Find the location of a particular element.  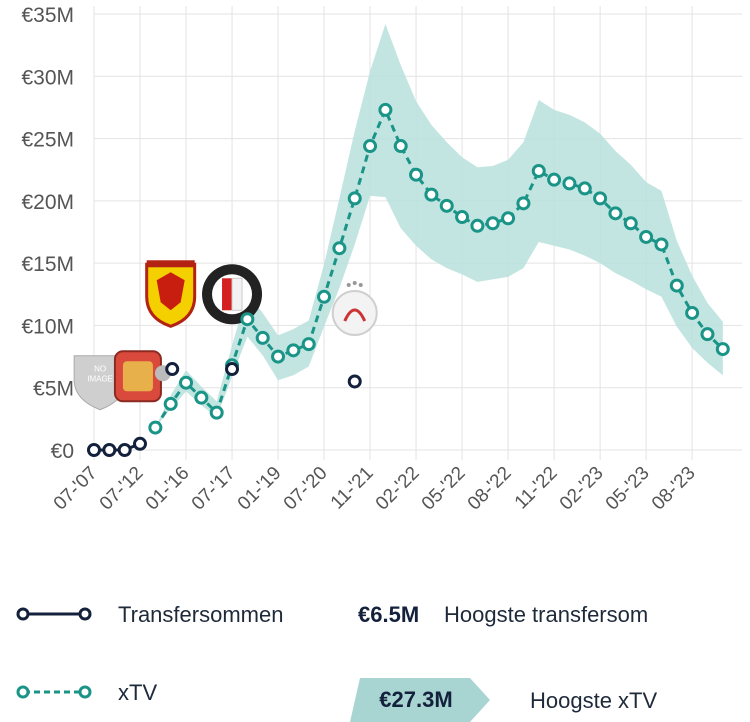

max-xtv-desc: Hoogste xTV is located at coordinates (594, 700).